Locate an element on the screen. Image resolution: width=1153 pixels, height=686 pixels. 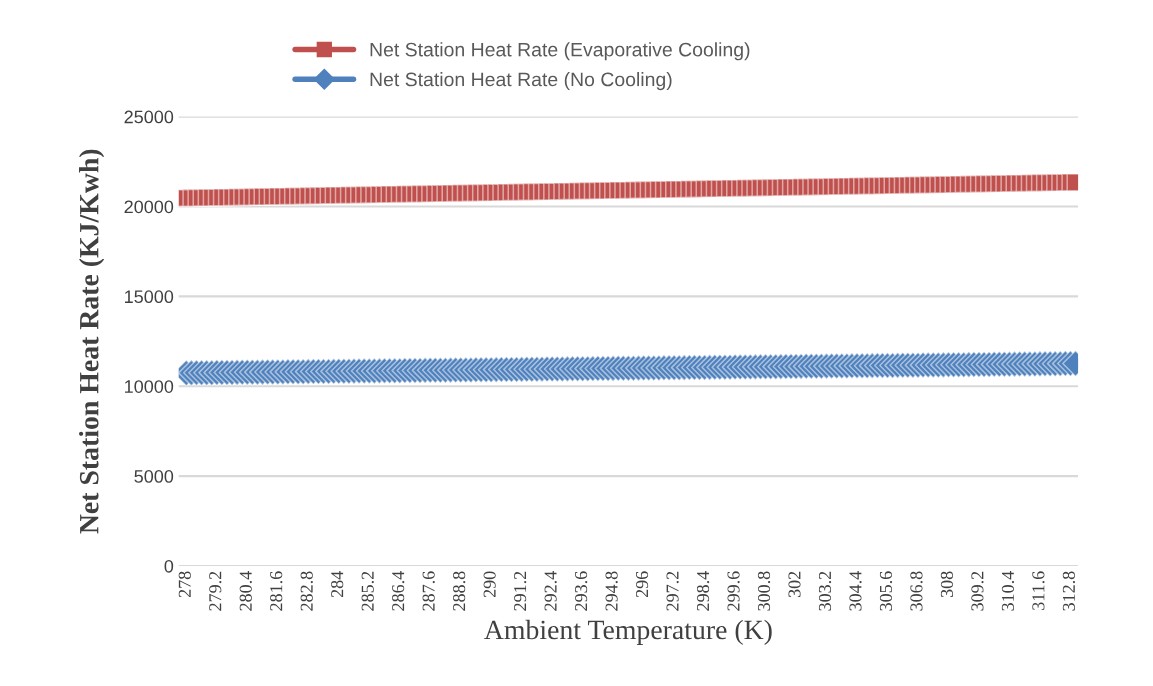
x-tick-label: 312.8 is located at coordinates (1069, 591).